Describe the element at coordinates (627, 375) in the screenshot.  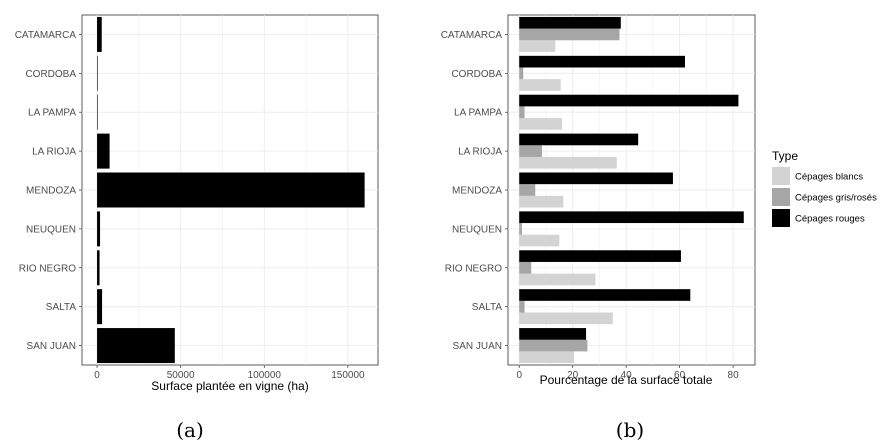
I see `x-tick-label: 40` at that location.